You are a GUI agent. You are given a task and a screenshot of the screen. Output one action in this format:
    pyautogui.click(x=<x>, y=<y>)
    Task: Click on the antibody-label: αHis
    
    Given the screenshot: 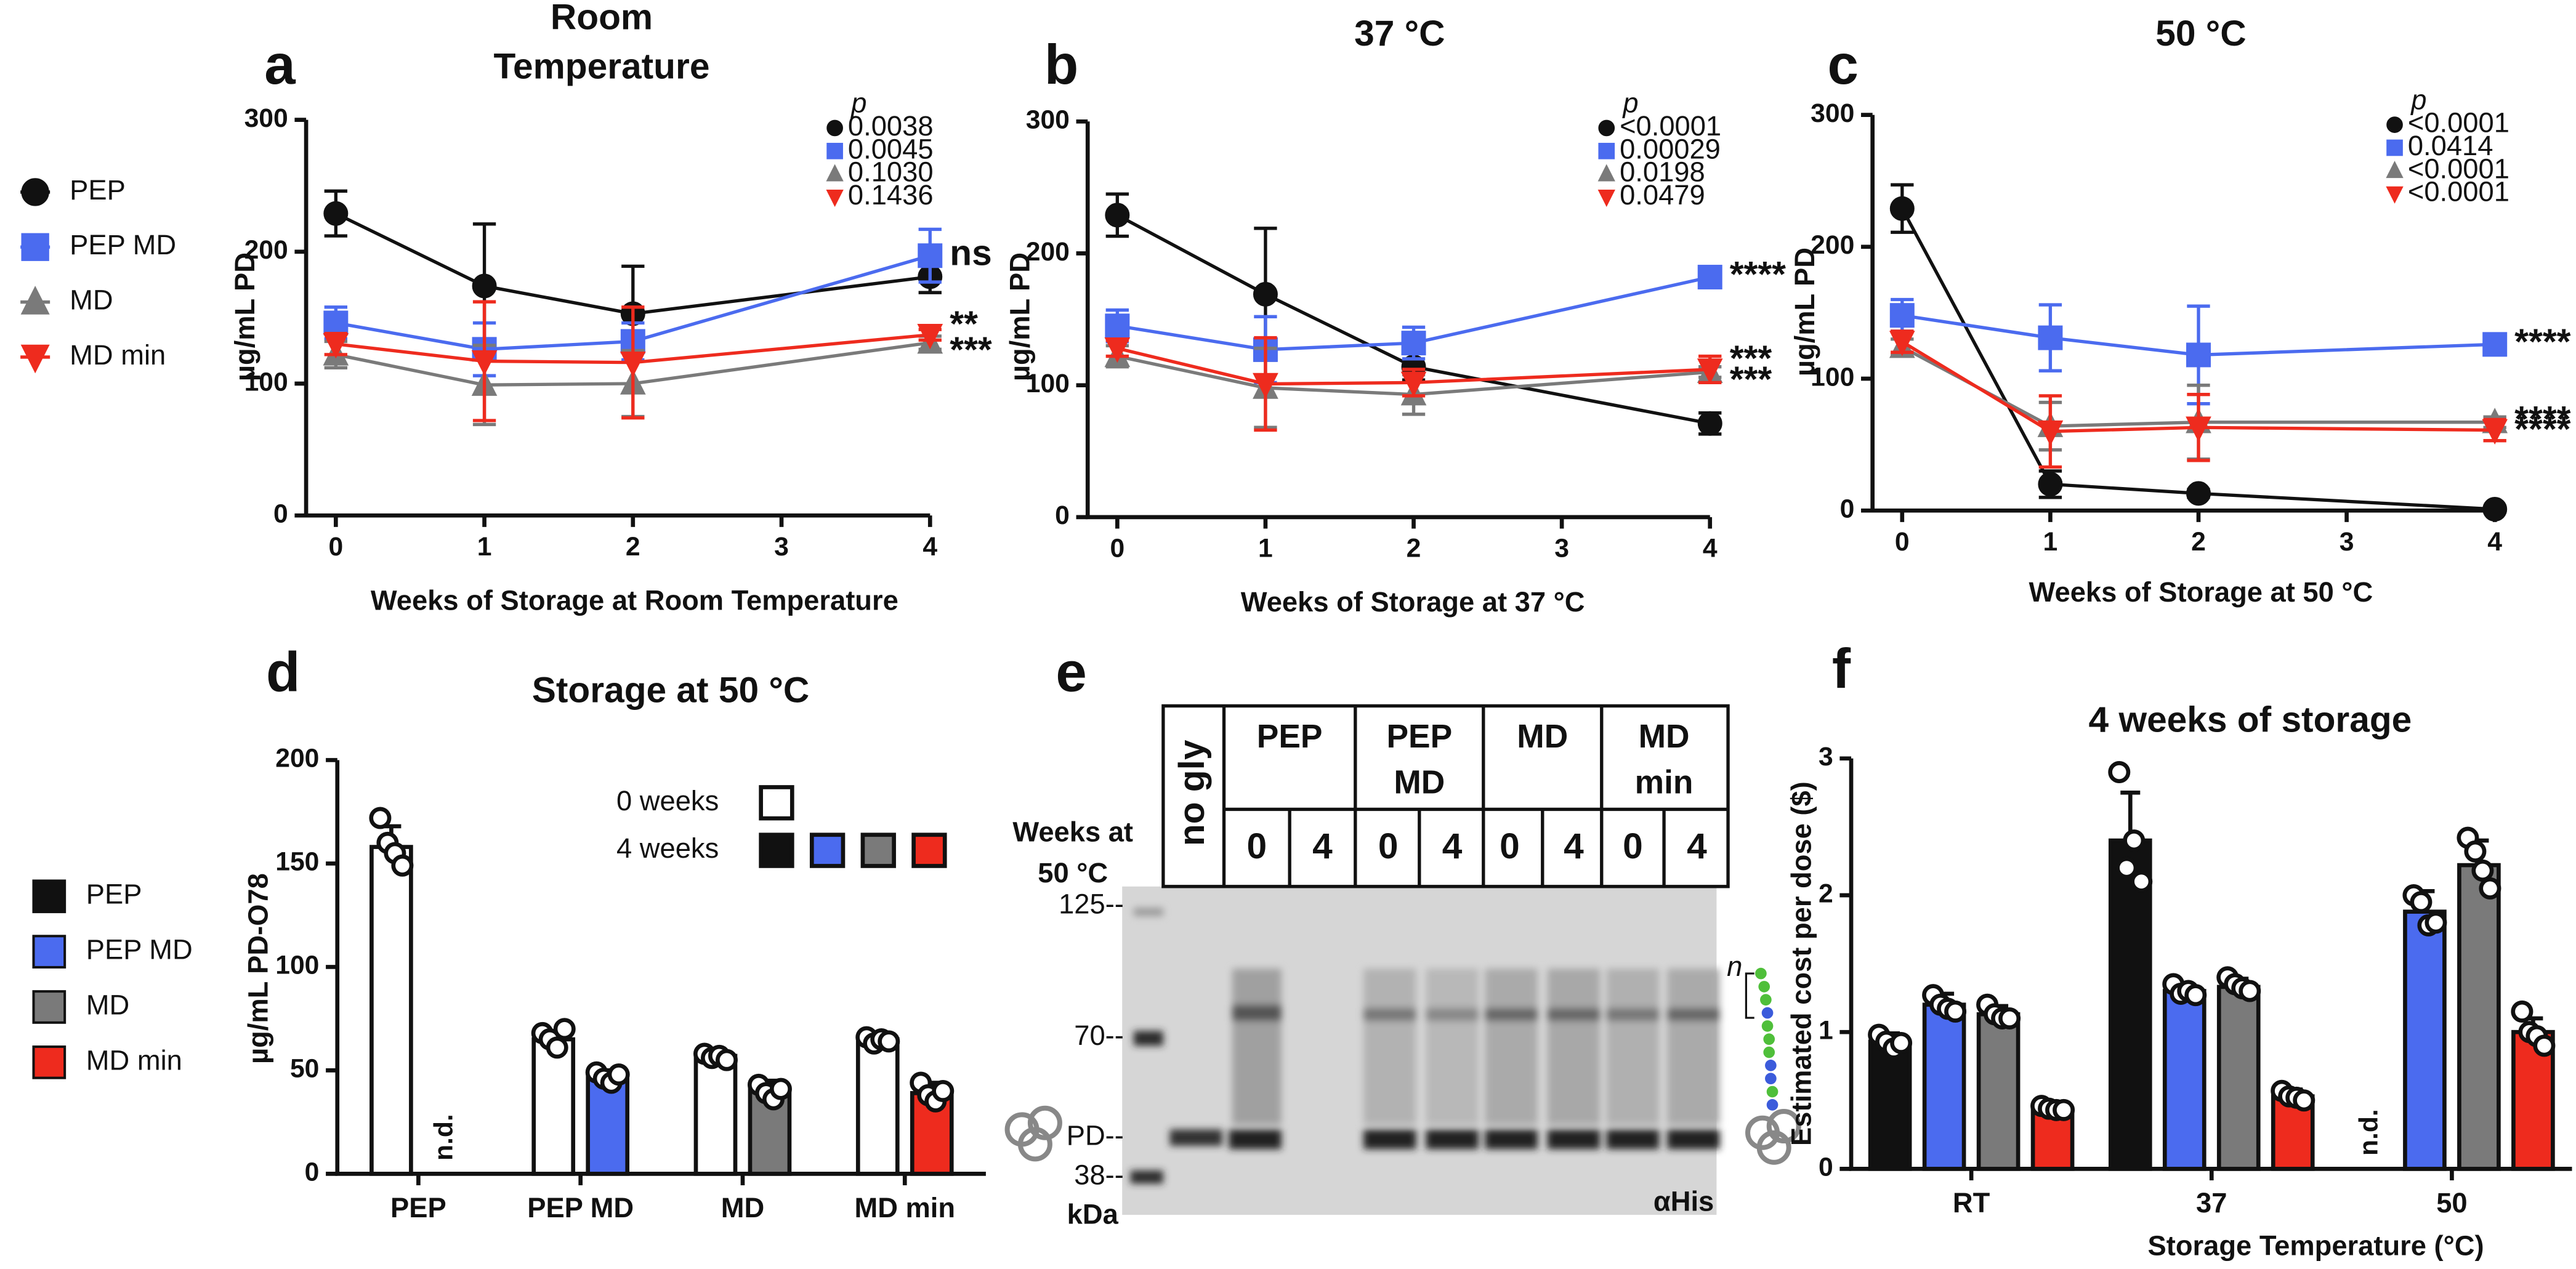 What is the action you would take?
    pyautogui.click(x=1683, y=1201)
    